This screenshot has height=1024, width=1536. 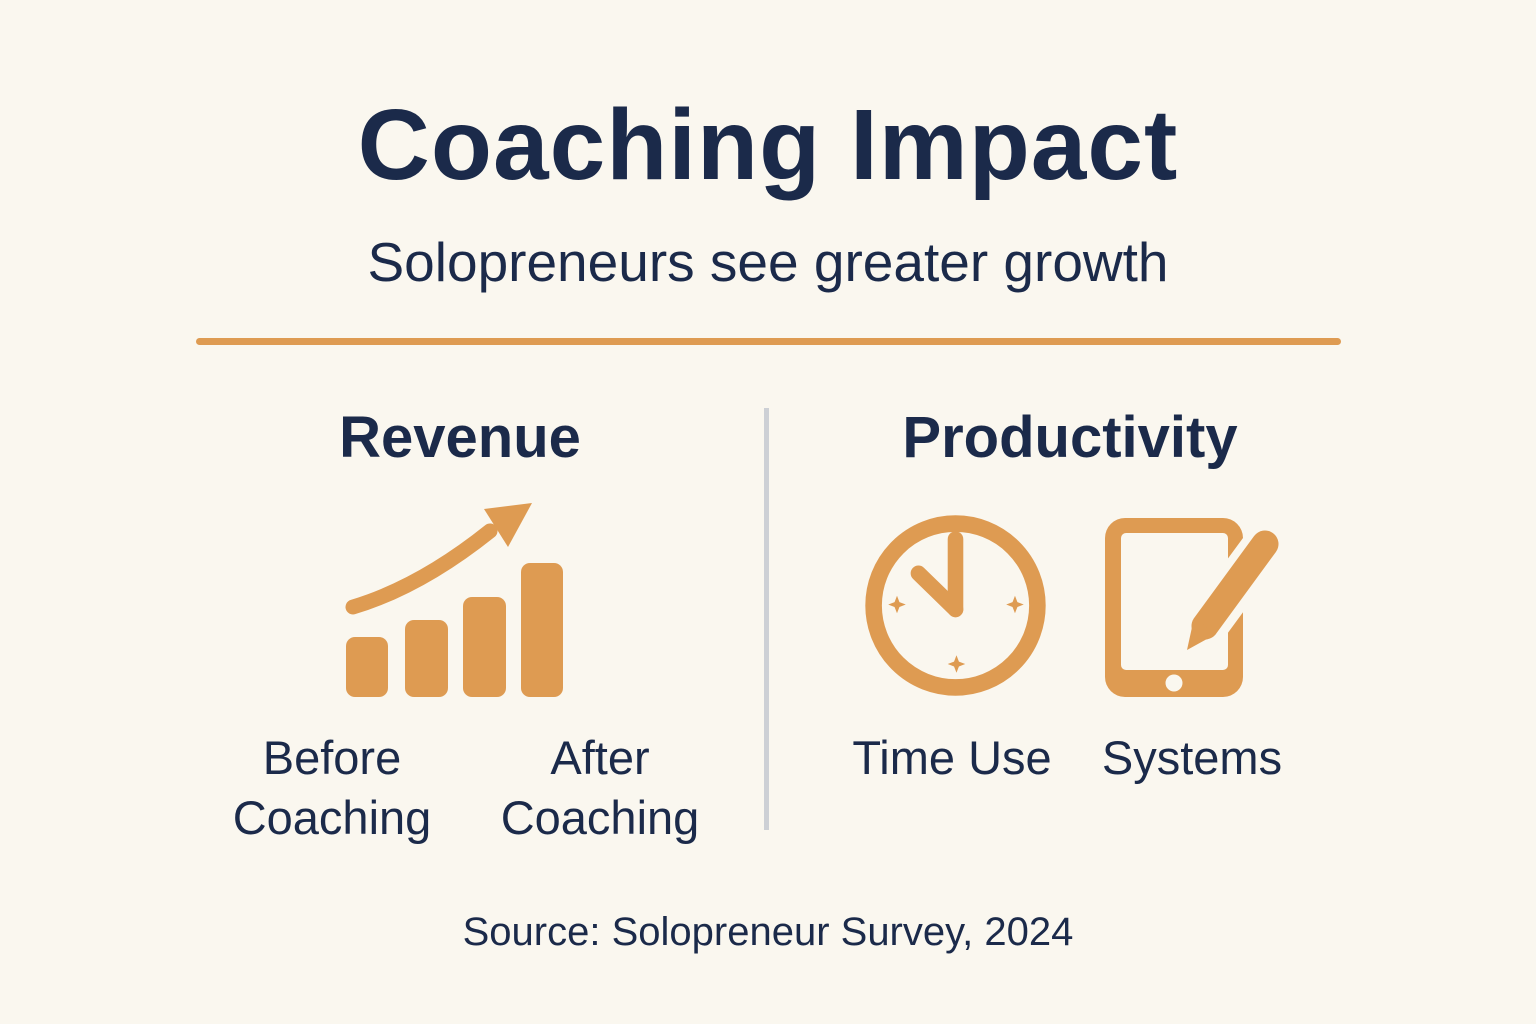 I want to click on label-systems: Systems, so click(x=1192, y=757).